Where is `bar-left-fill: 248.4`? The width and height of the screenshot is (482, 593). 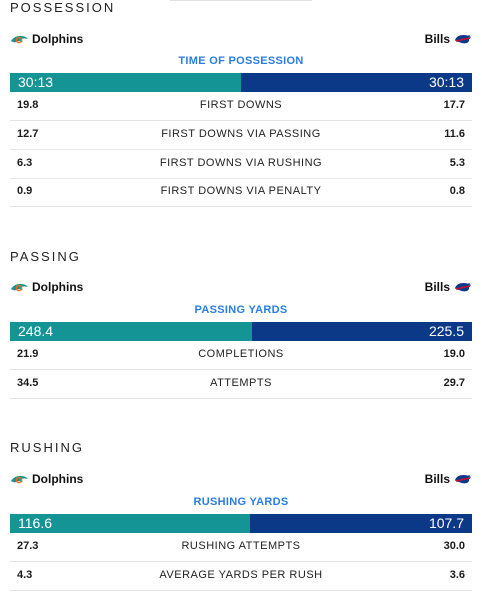 bar-left-fill: 248.4 is located at coordinates (131, 331).